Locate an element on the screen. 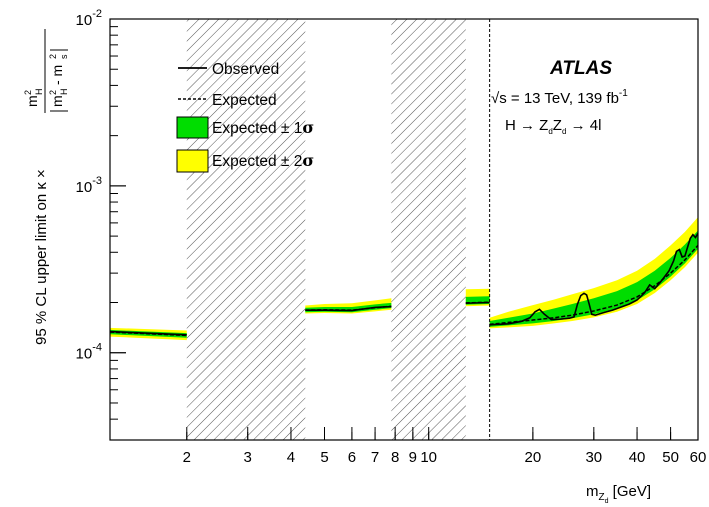  legend-1sigma-swatch is located at coordinates (192, 127).